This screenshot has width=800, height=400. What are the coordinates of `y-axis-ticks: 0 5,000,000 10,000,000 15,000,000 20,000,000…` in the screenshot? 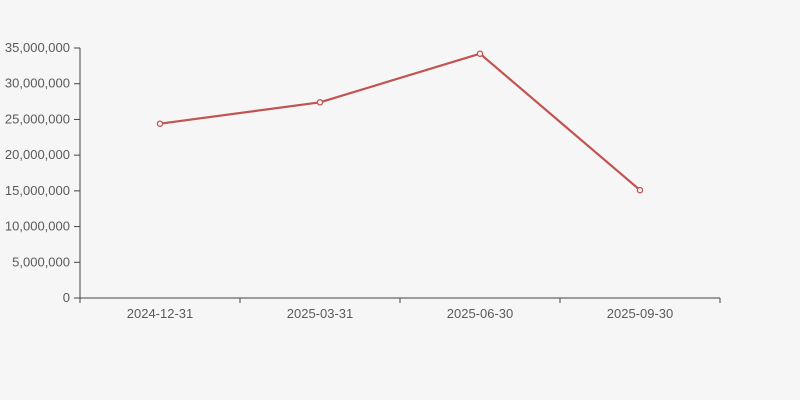 It's located at (42, 172).